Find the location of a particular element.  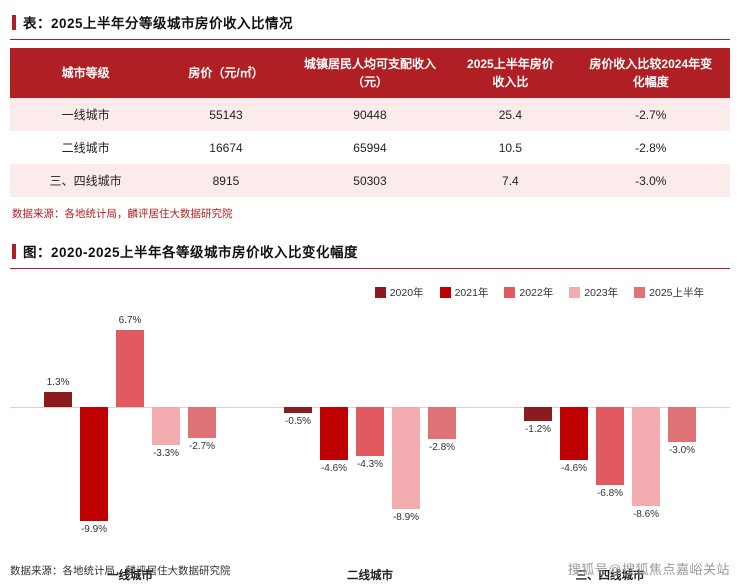

footer-row: 数据来源：各地统计局，麟评居住大数据研究院 搜狐号@搜狐焦点嘉峪关站 is located at coordinates (370, 568).